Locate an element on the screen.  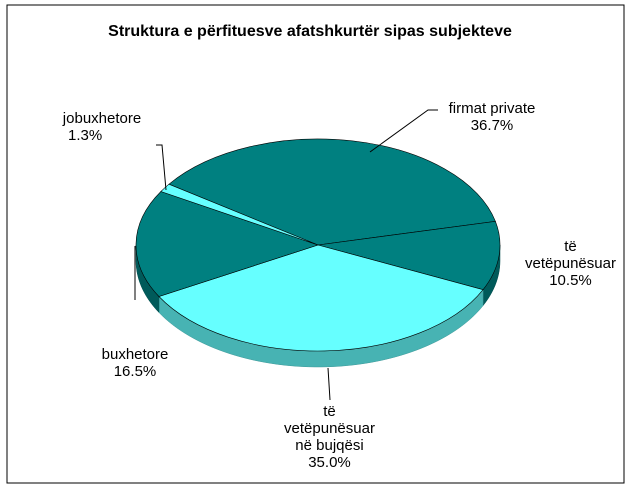
category-label: jobuxhetore is located at coordinates (102, 118).